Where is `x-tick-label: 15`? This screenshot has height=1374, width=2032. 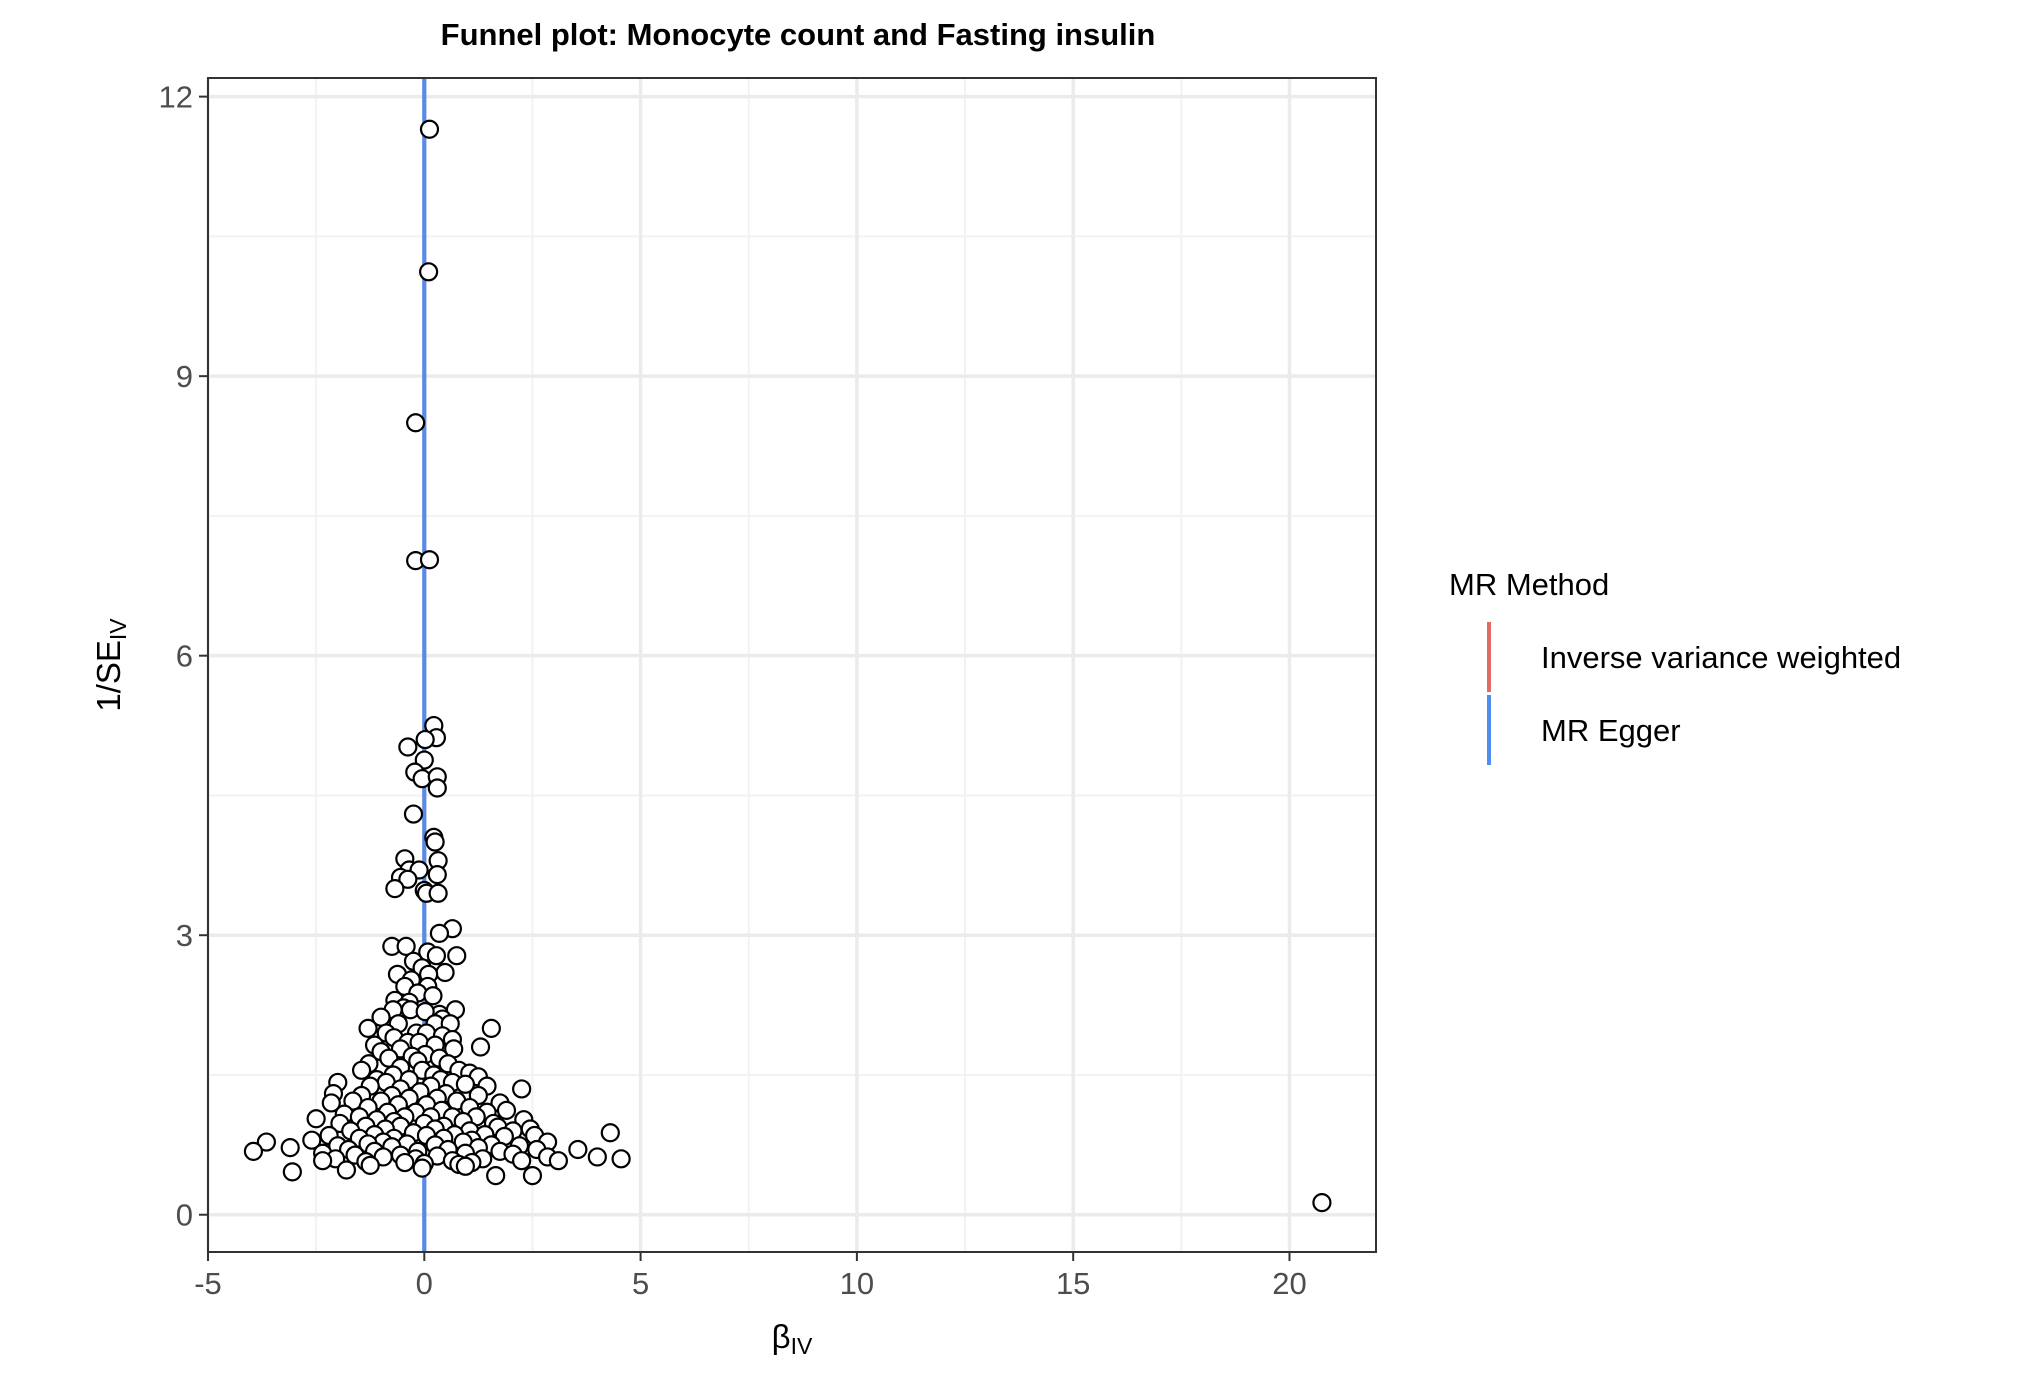 x-tick-label: 15 is located at coordinates (1073, 1283).